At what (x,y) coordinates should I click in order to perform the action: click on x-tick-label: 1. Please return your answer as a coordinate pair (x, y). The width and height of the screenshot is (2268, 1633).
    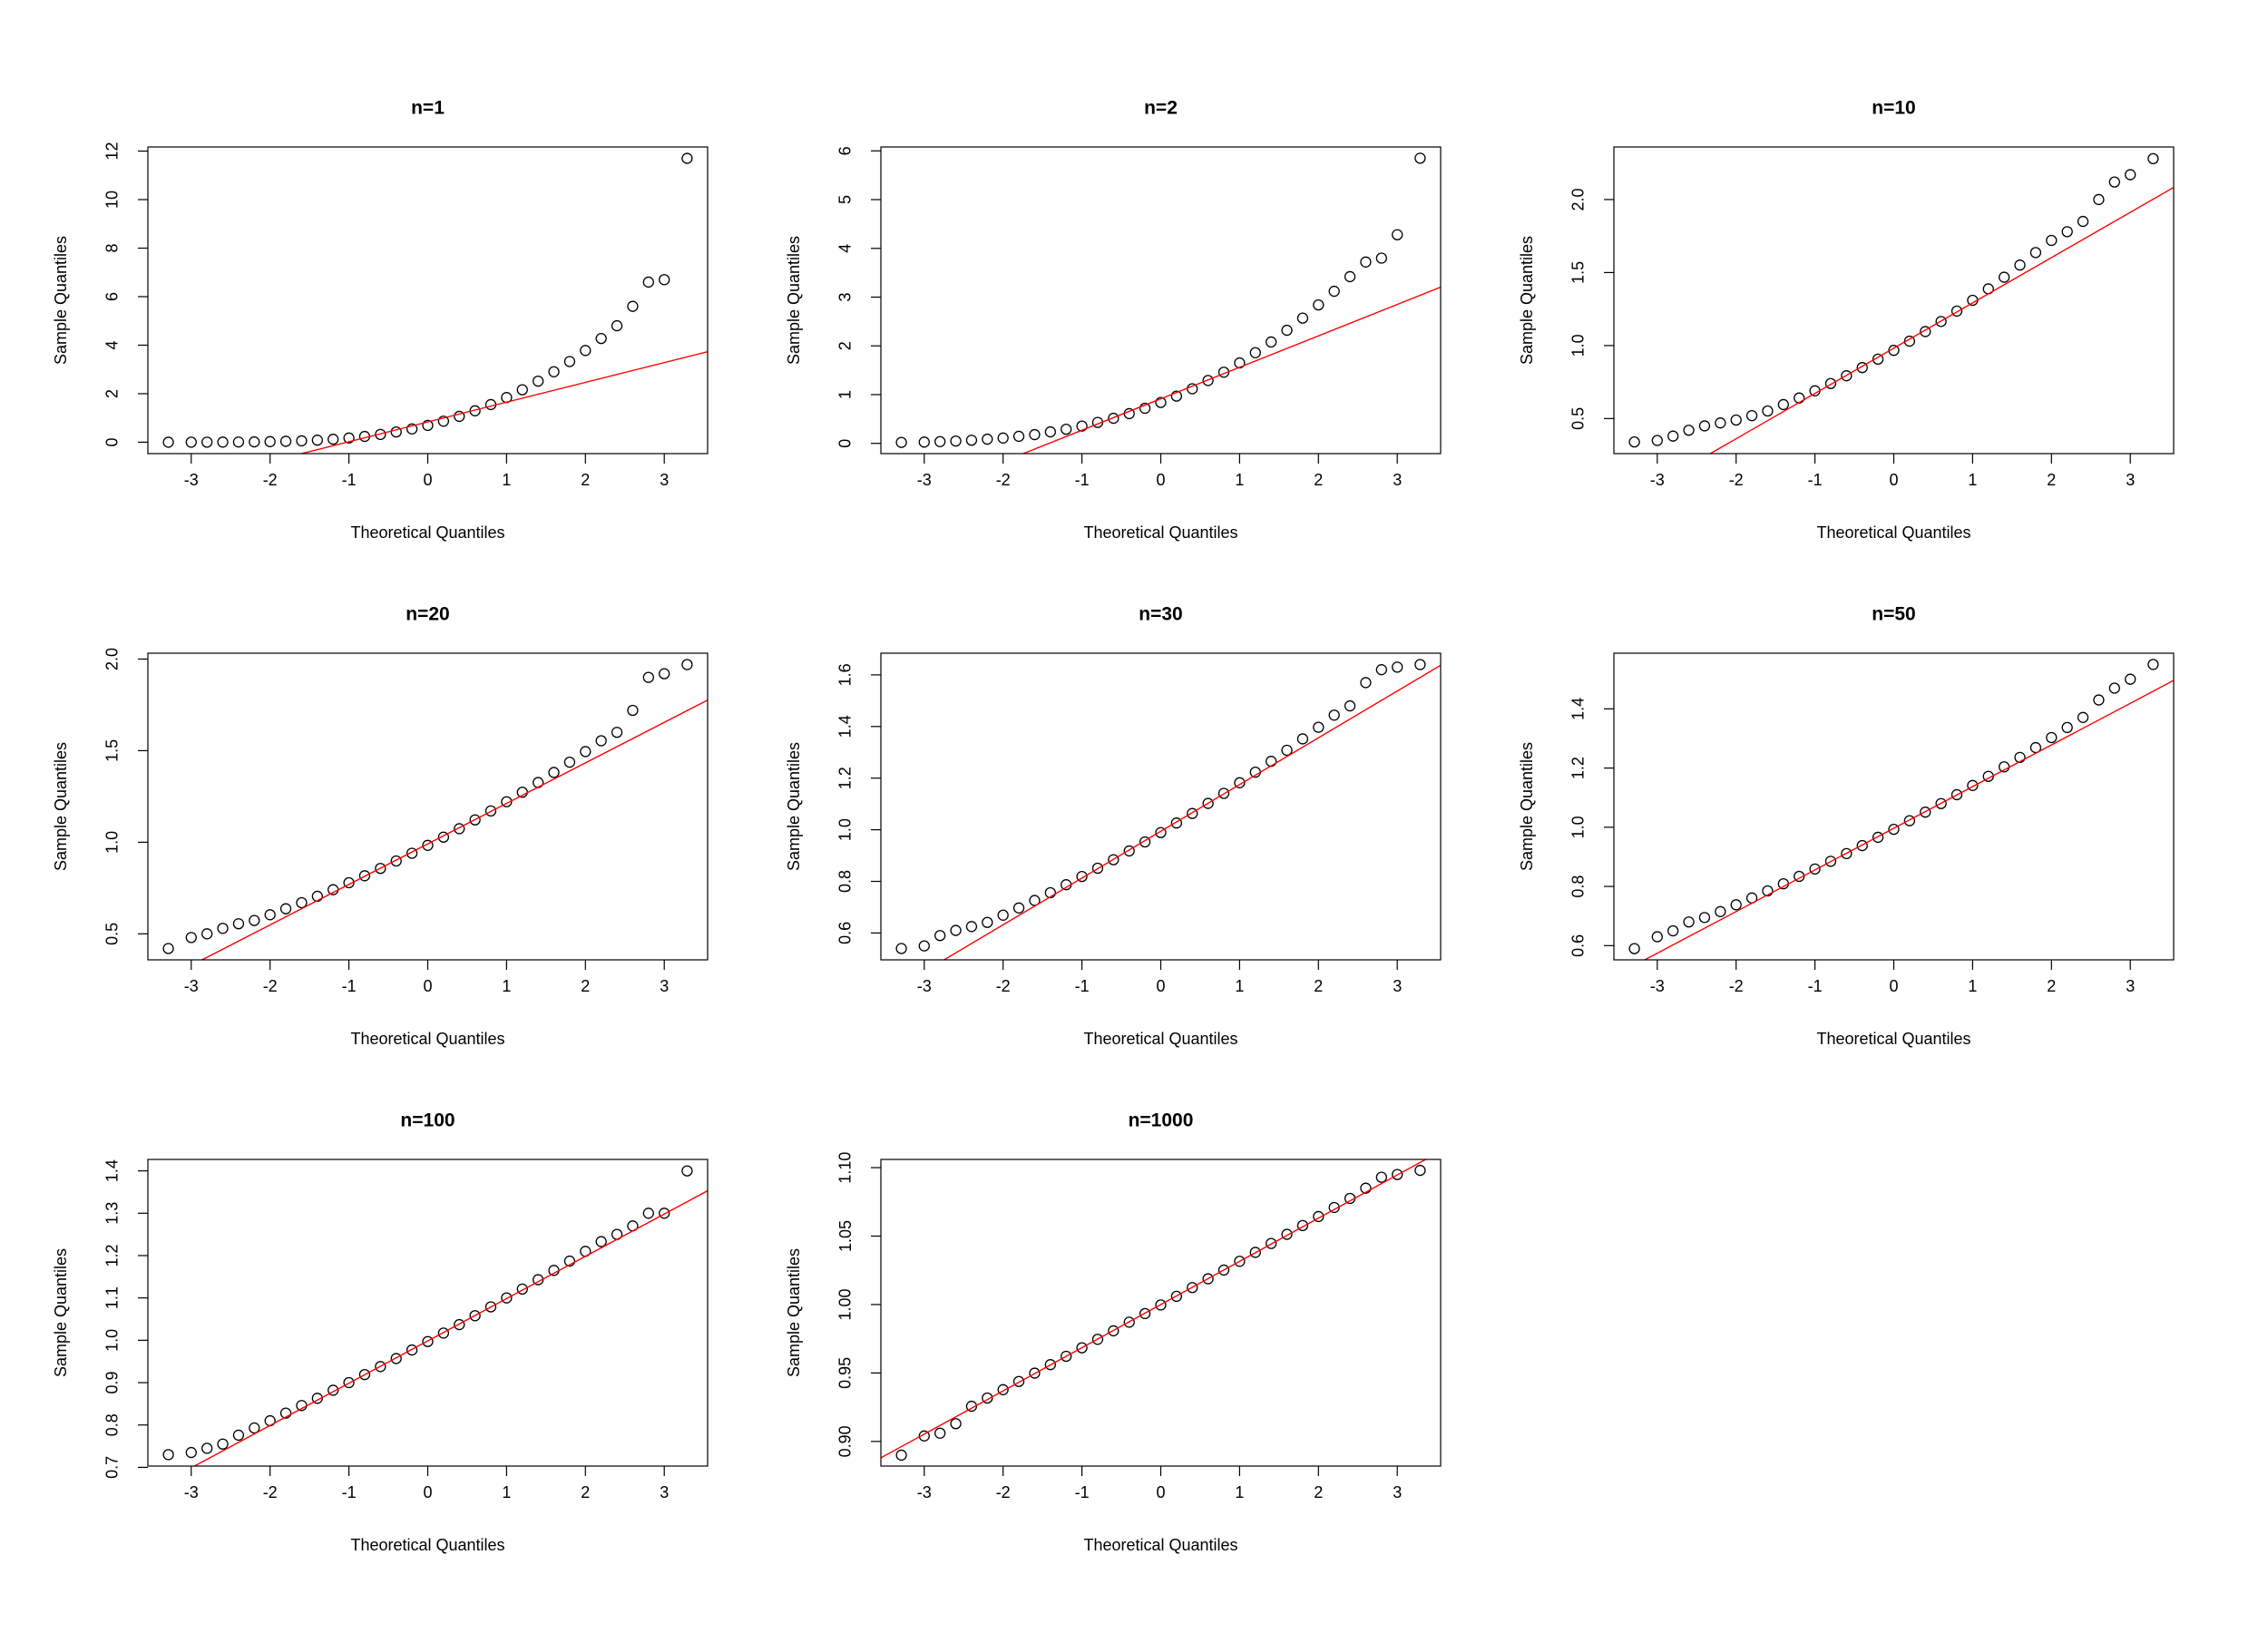
    Looking at the image, I should click on (1240, 986).